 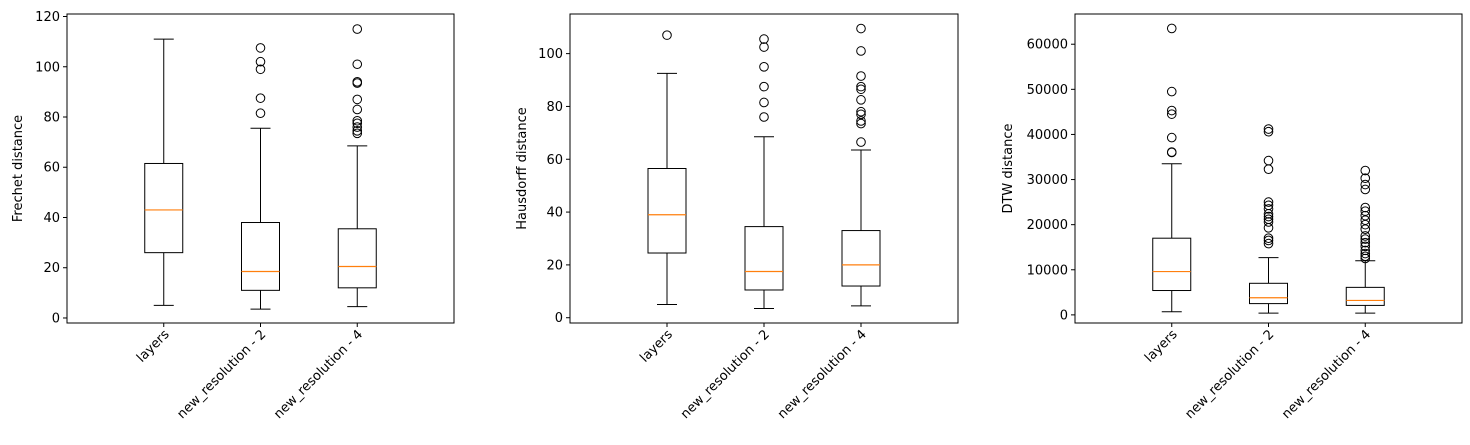 I want to click on y-axis-label: Hausdorff distance, so click(x=522, y=168).